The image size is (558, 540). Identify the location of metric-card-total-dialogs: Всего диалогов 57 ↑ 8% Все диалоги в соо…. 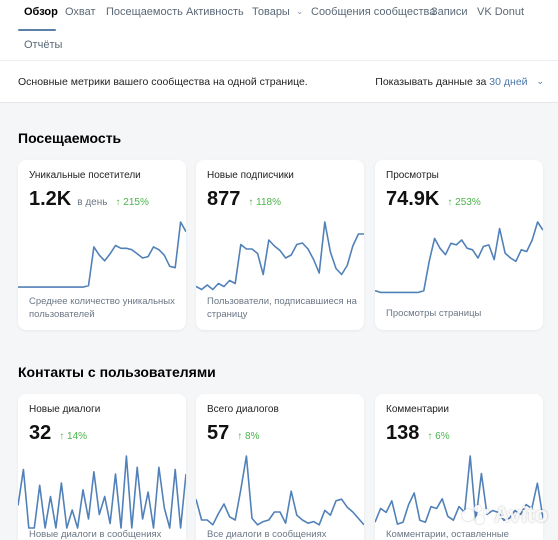
(280, 467).